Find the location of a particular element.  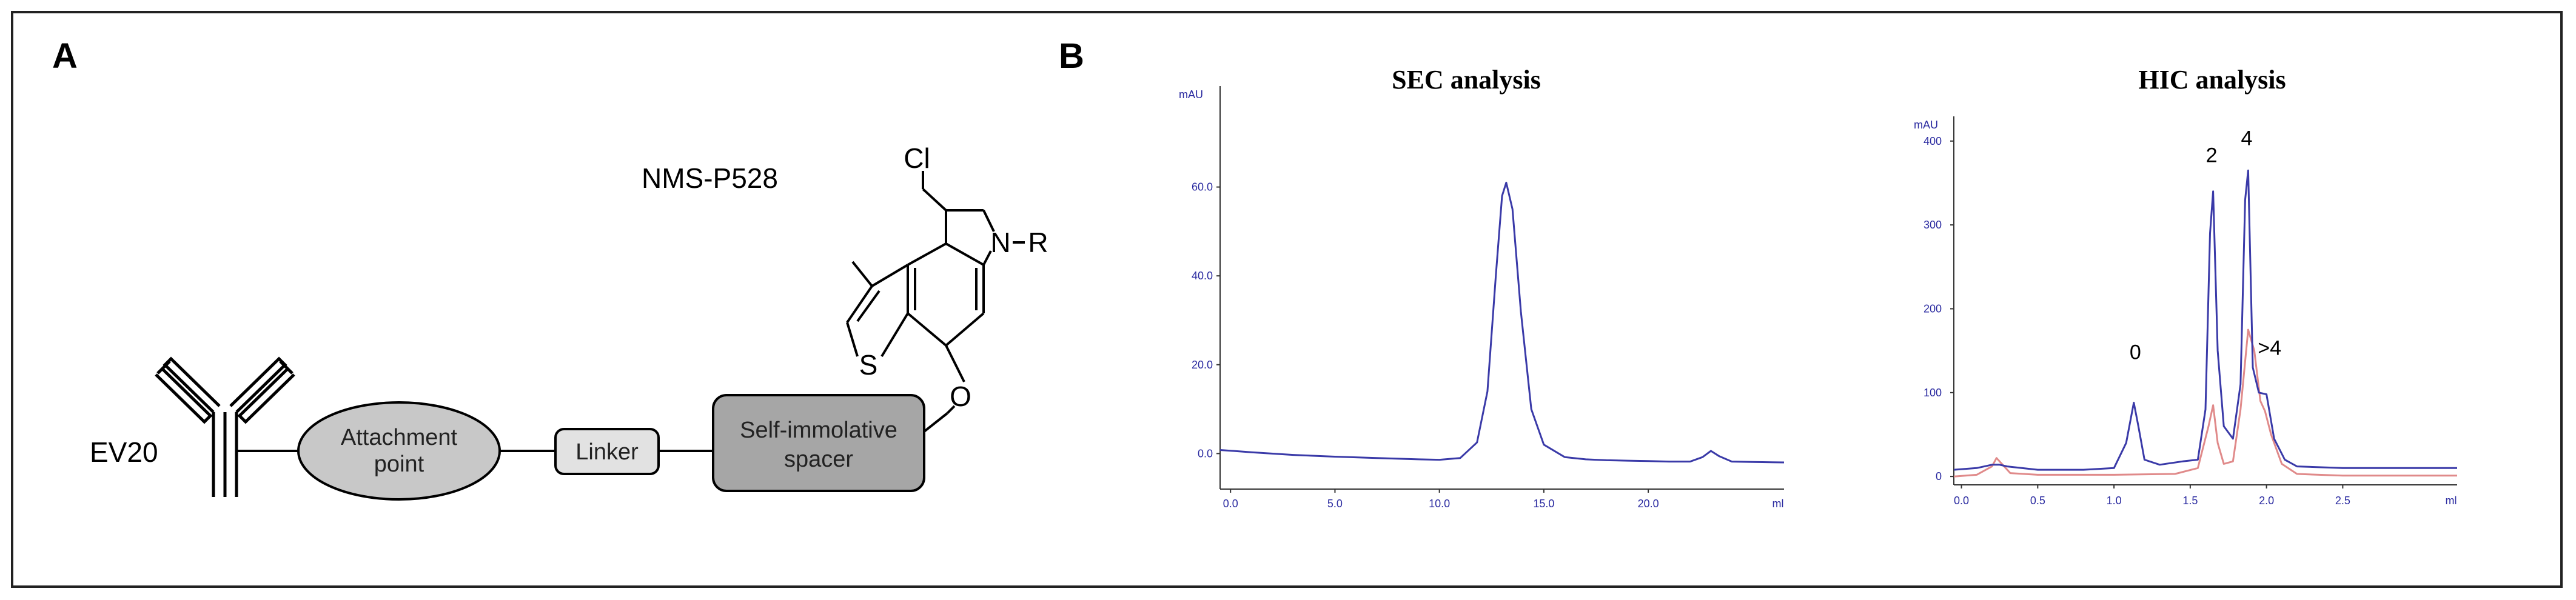

y-tick-label: 60.0 is located at coordinates (1202, 187).